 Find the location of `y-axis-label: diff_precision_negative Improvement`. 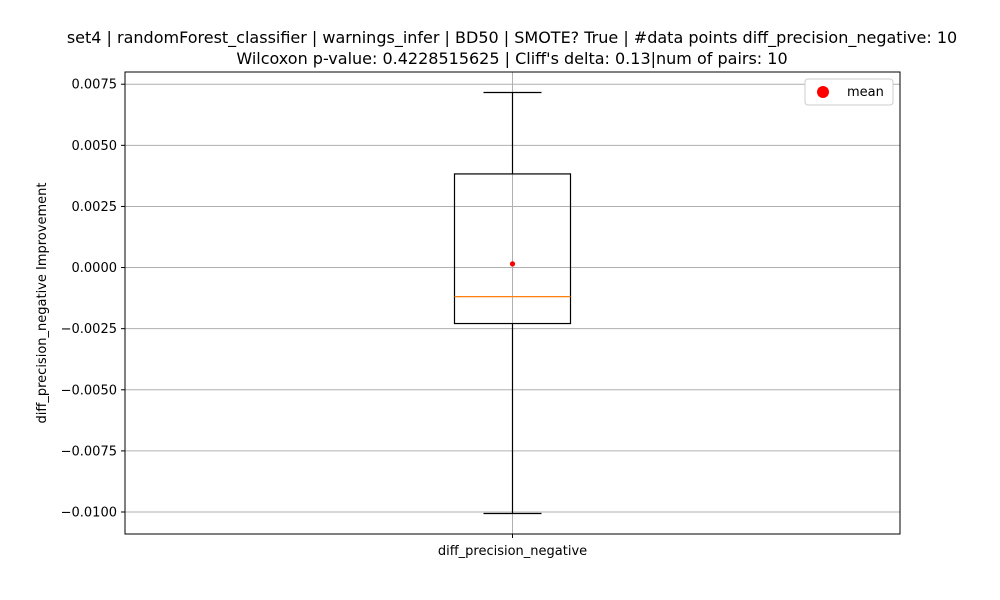

y-axis-label: diff_precision_negative Improvement is located at coordinates (42, 303).